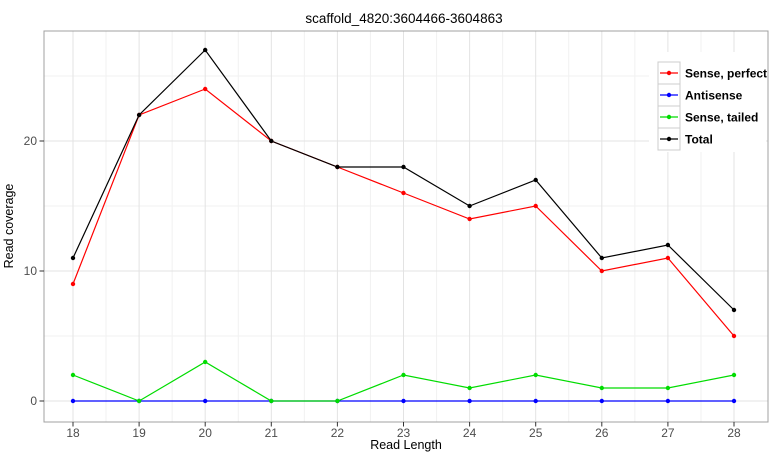 The image size is (780, 460). What do you see at coordinates (206, 433) in the screenshot?
I see `x-tick-label: 20` at bounding box center [206, 433].